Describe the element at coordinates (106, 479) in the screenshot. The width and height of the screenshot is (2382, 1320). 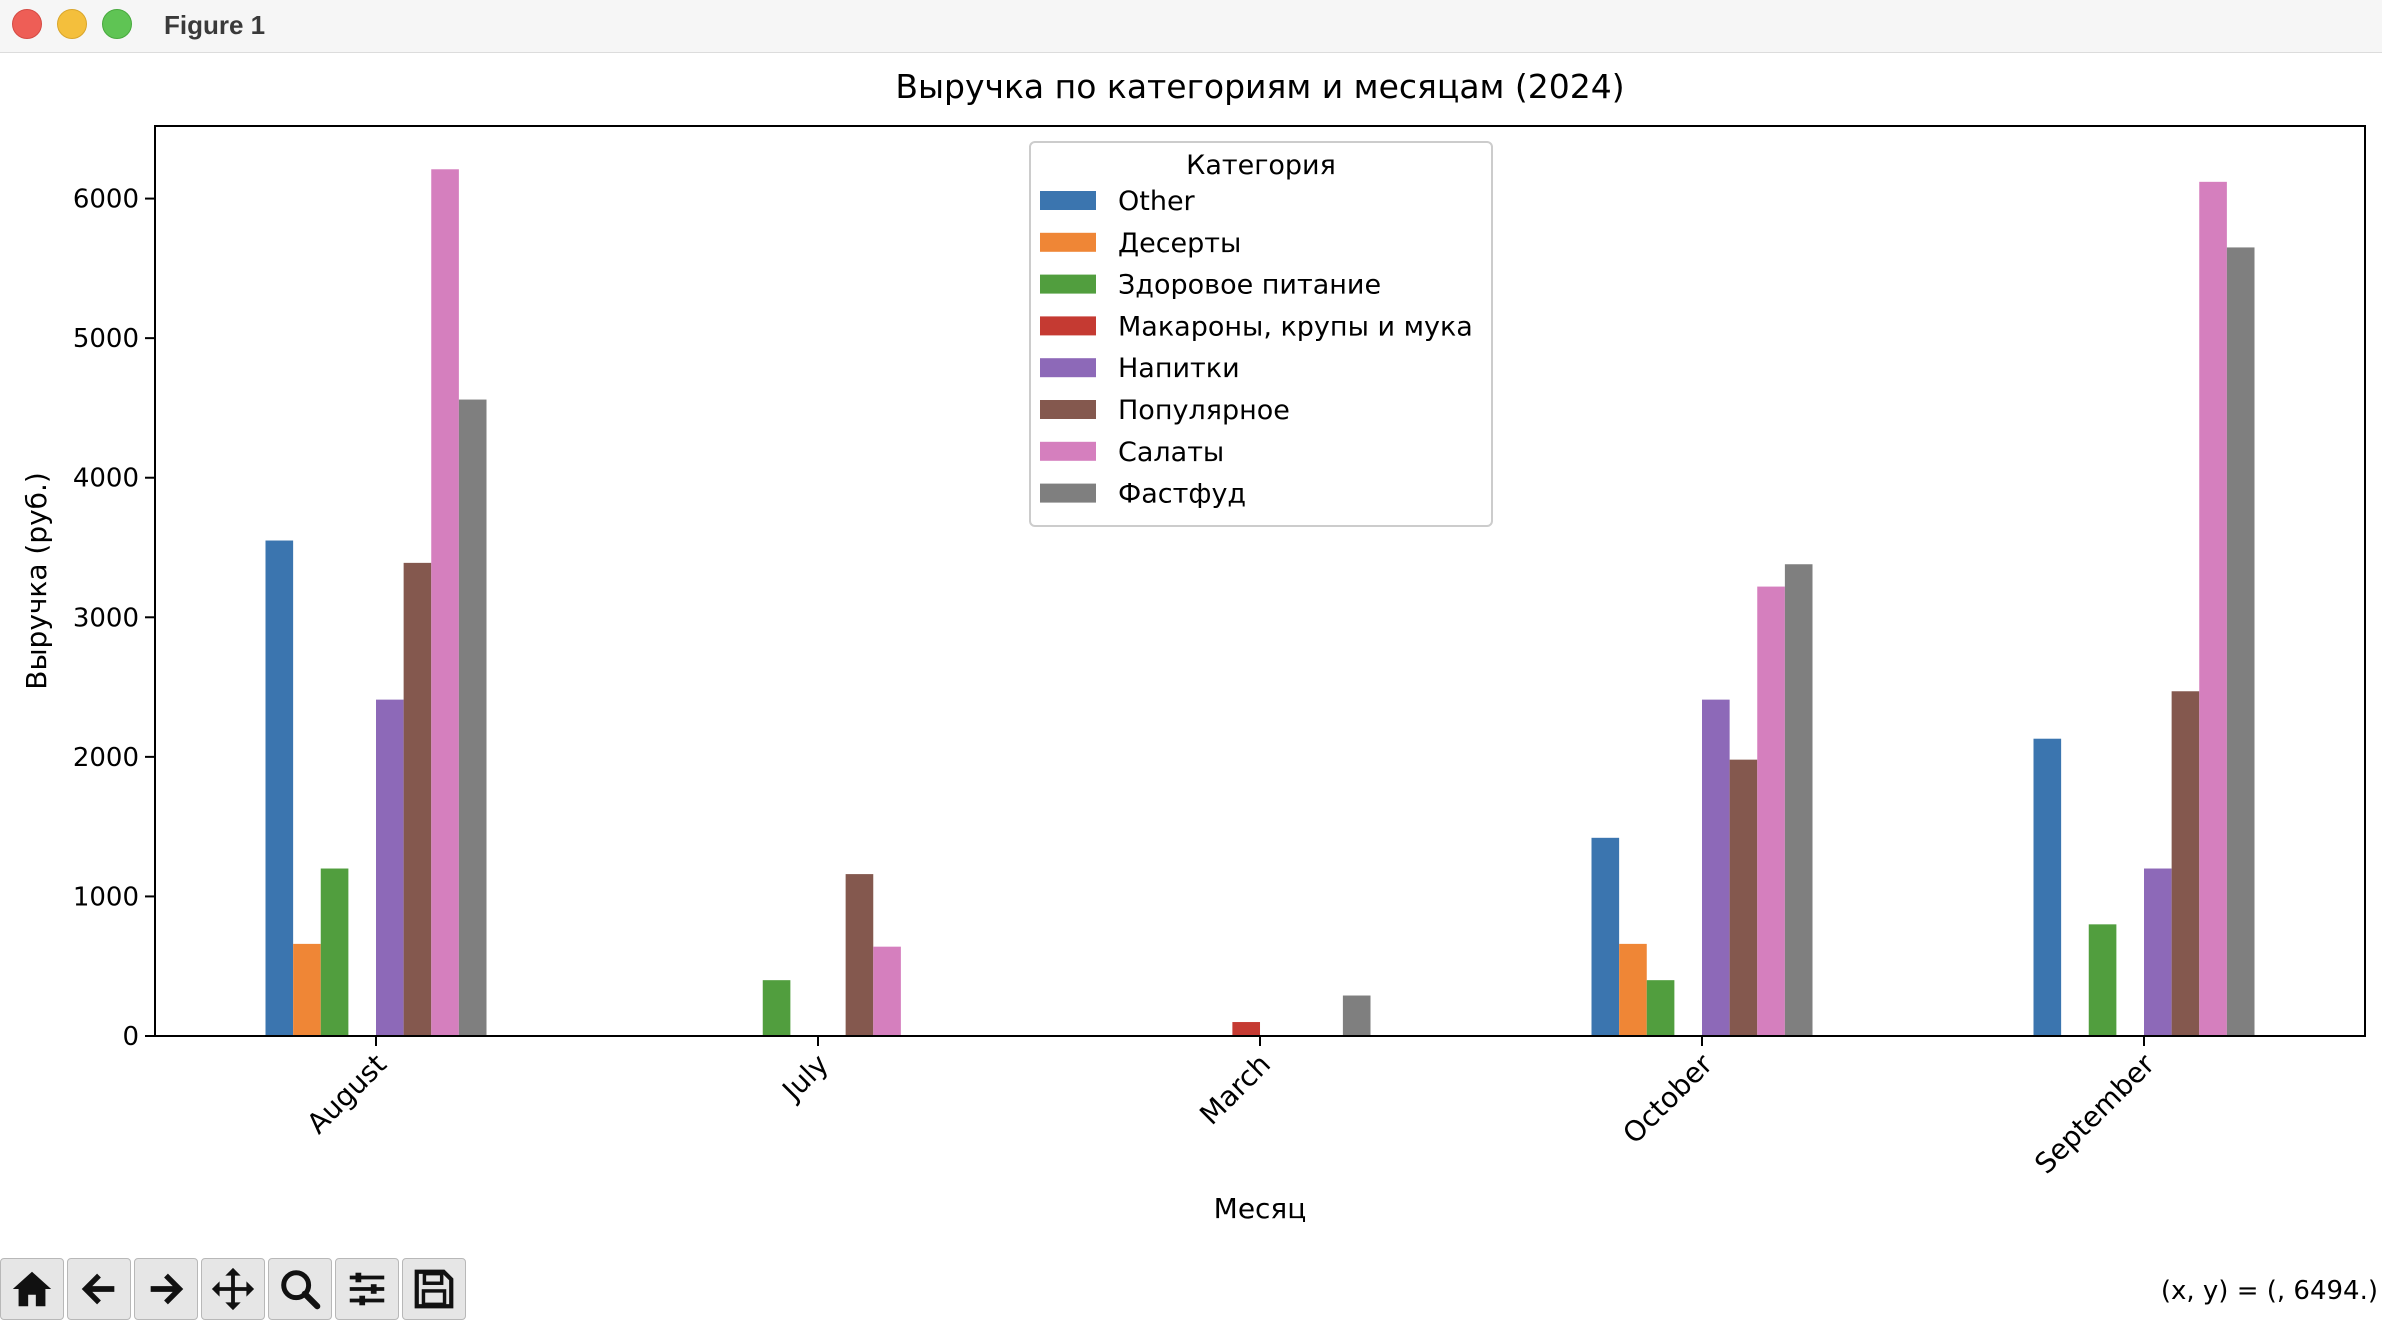
I see `y-tick-label: 4000` at that location.